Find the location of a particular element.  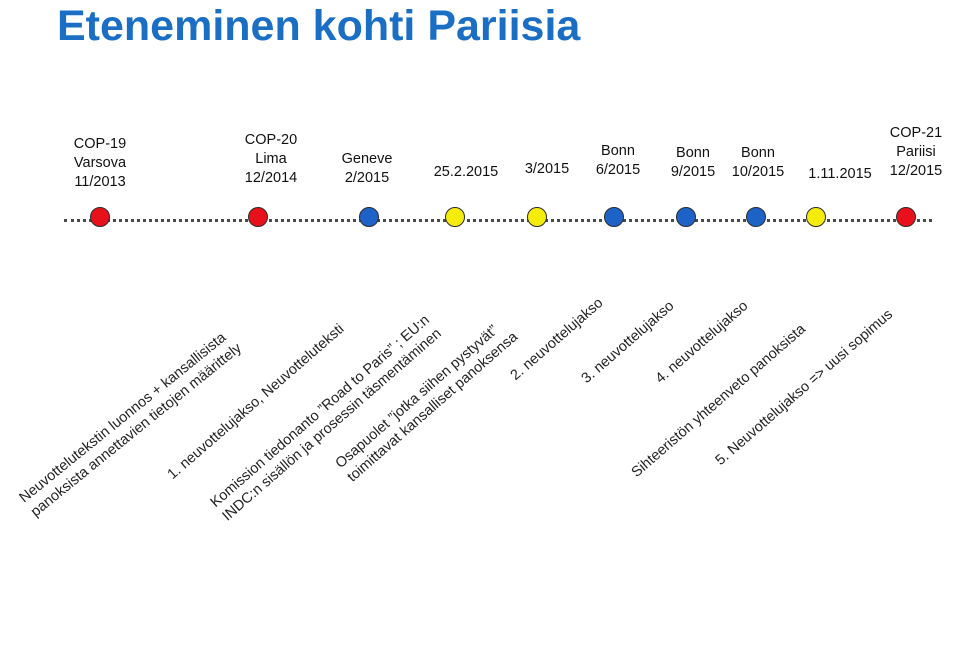

marker-nov2015 is located at coordinates (816, 217).